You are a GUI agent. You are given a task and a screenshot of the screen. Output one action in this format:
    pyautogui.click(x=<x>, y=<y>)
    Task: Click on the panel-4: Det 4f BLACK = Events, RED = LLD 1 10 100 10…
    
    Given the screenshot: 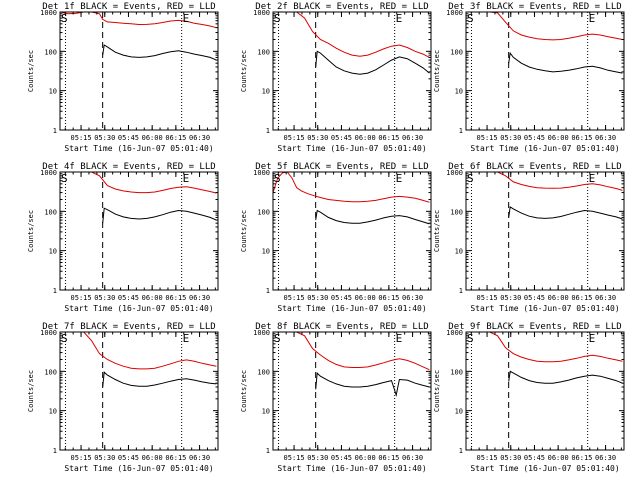 What is the action you would take?
    pyautogui.click(x=123, y=237)
    